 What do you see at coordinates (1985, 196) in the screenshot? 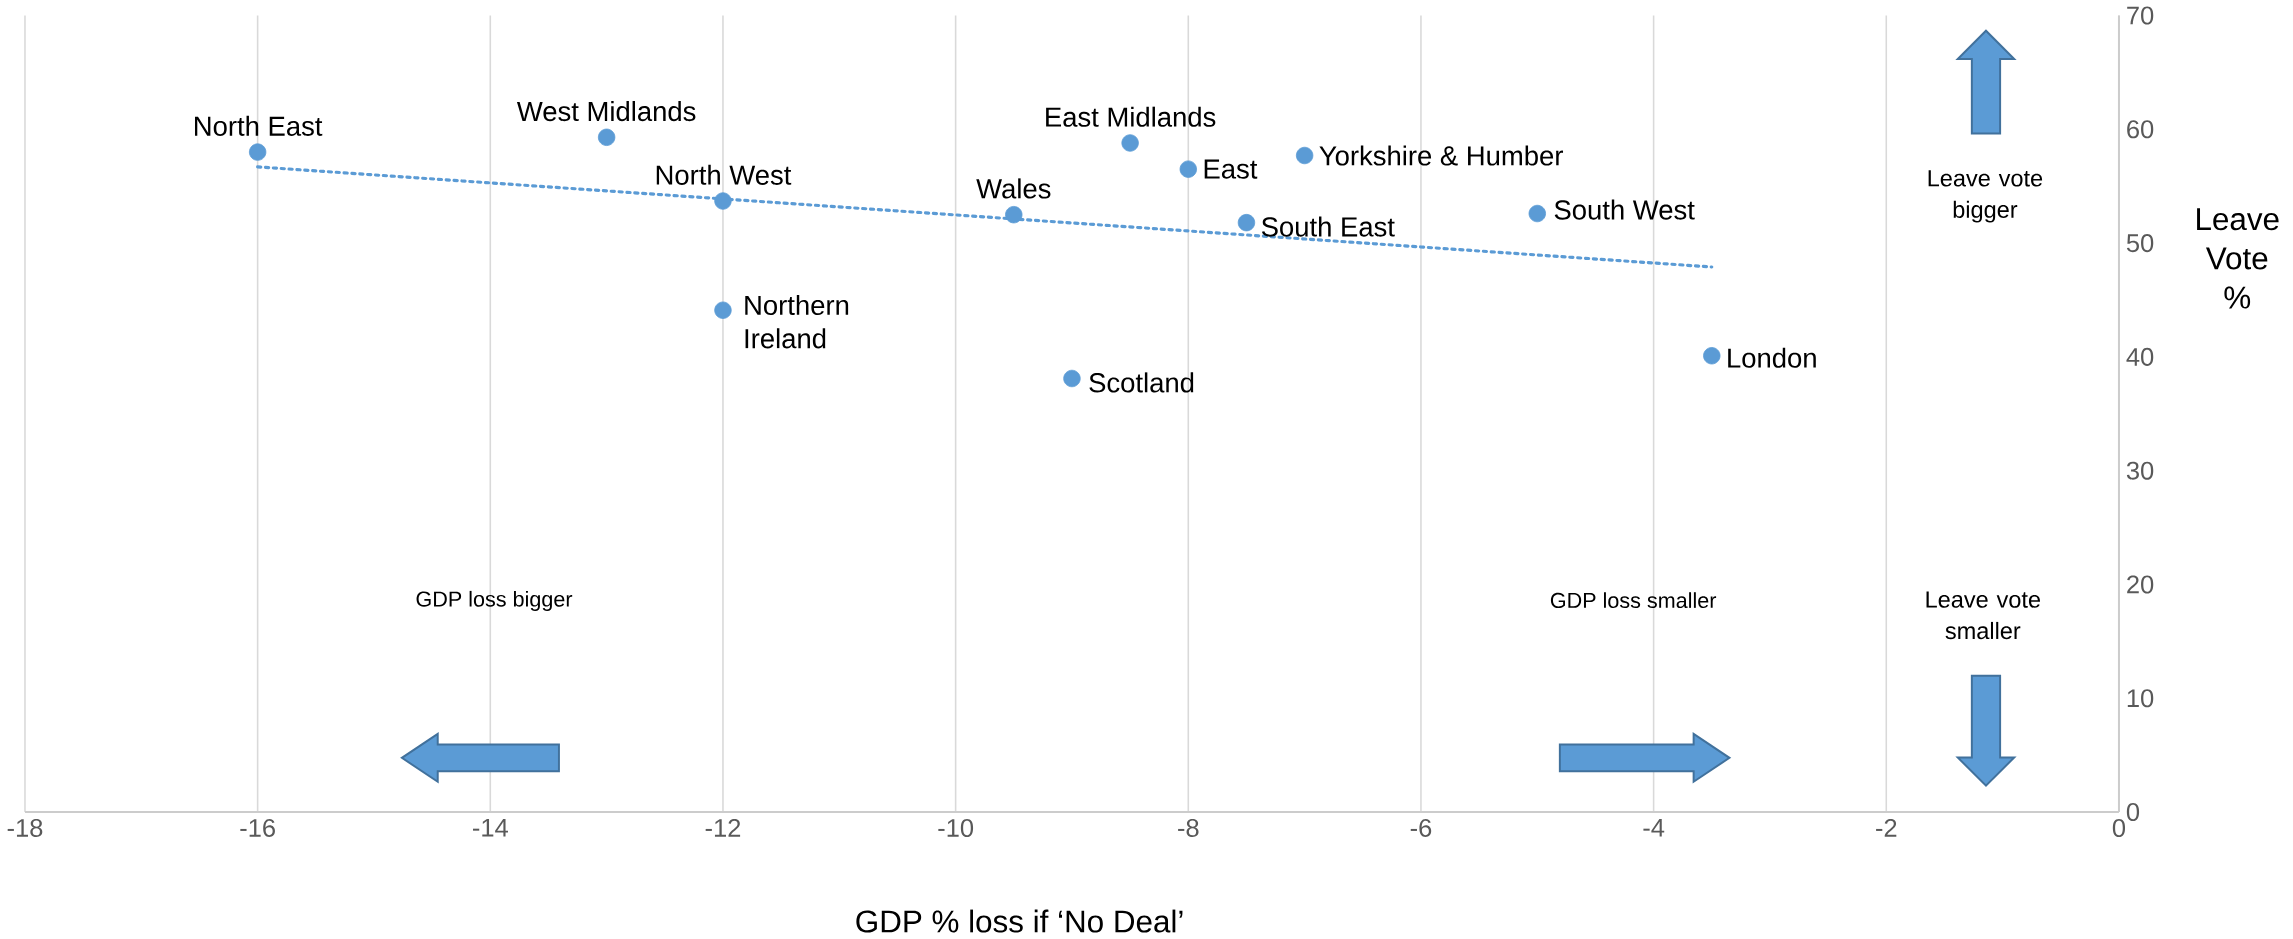
I see `annotation: Leave vote bigger` at bounding box center [1985, 196].